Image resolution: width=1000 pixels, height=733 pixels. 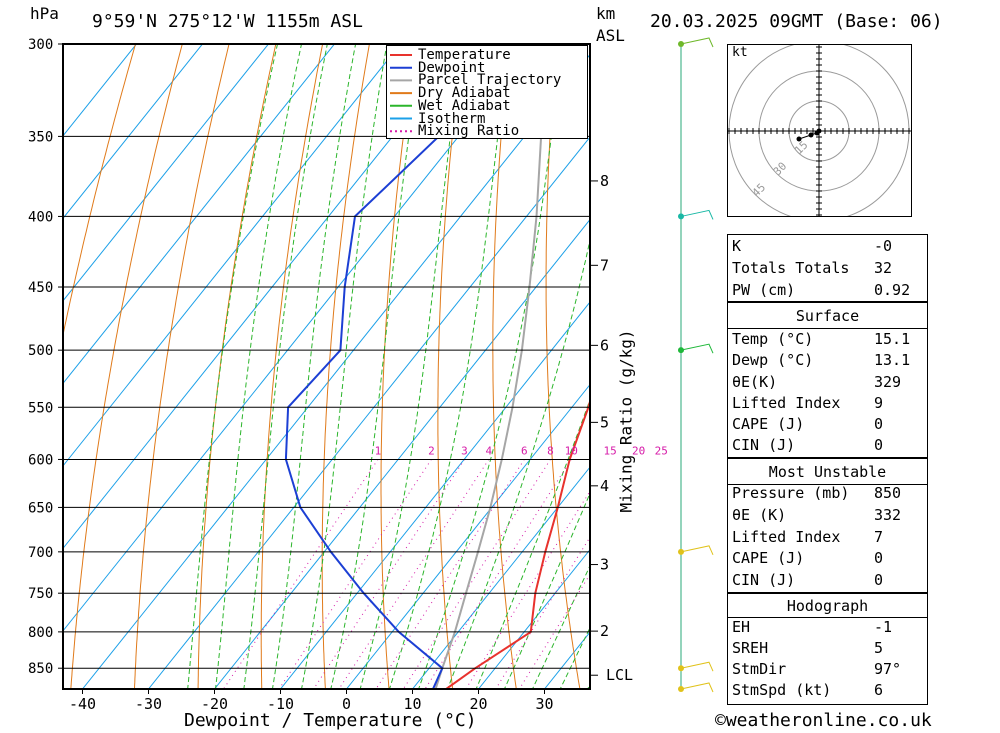 I want to click on mixing-ratio-line, so click(x=554, y=631).